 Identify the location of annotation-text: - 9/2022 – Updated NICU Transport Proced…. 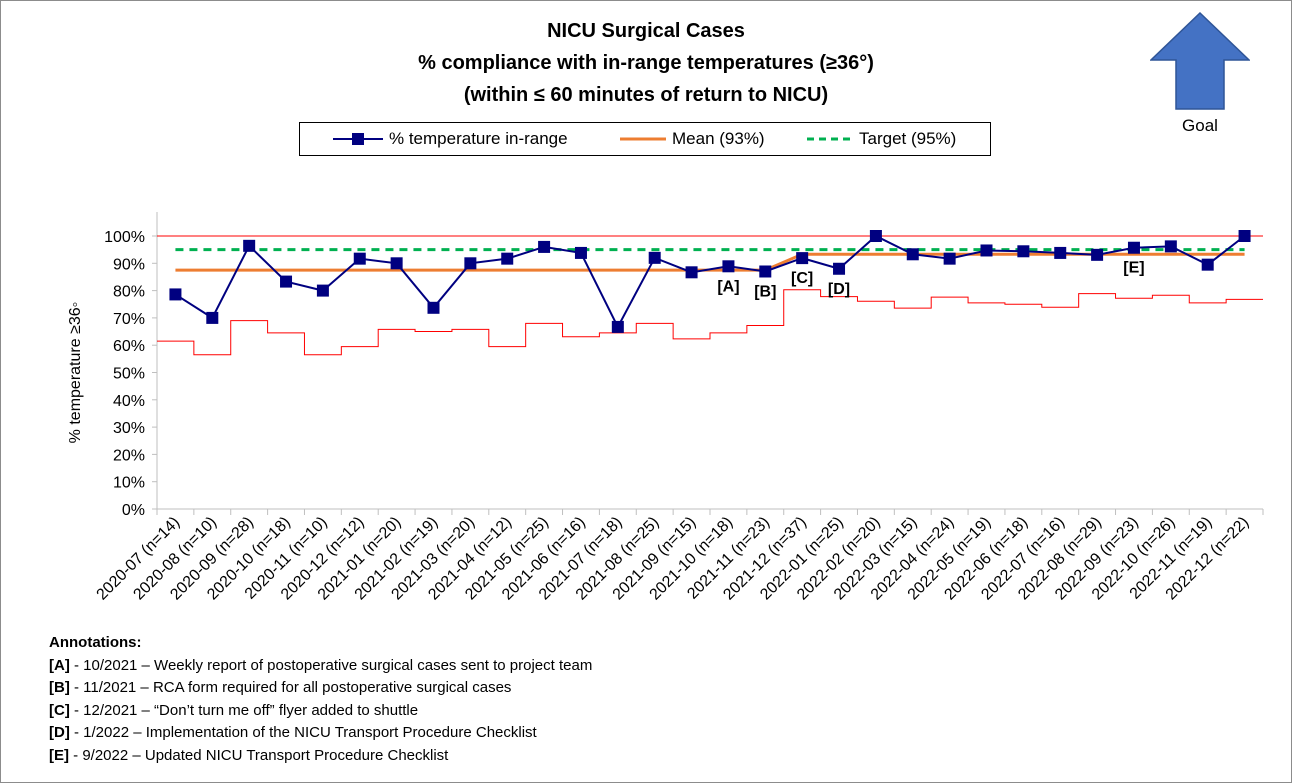
(259, 755).